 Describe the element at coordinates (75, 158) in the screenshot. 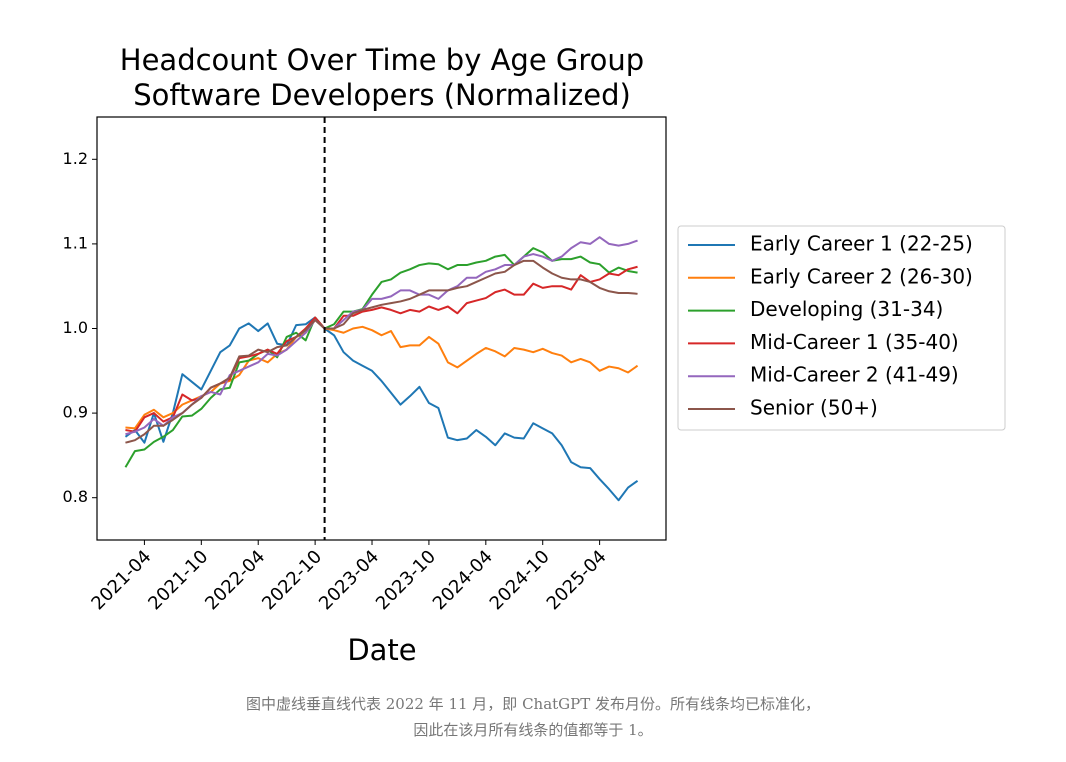

I see `y-tick-label: 1.2` at that location.